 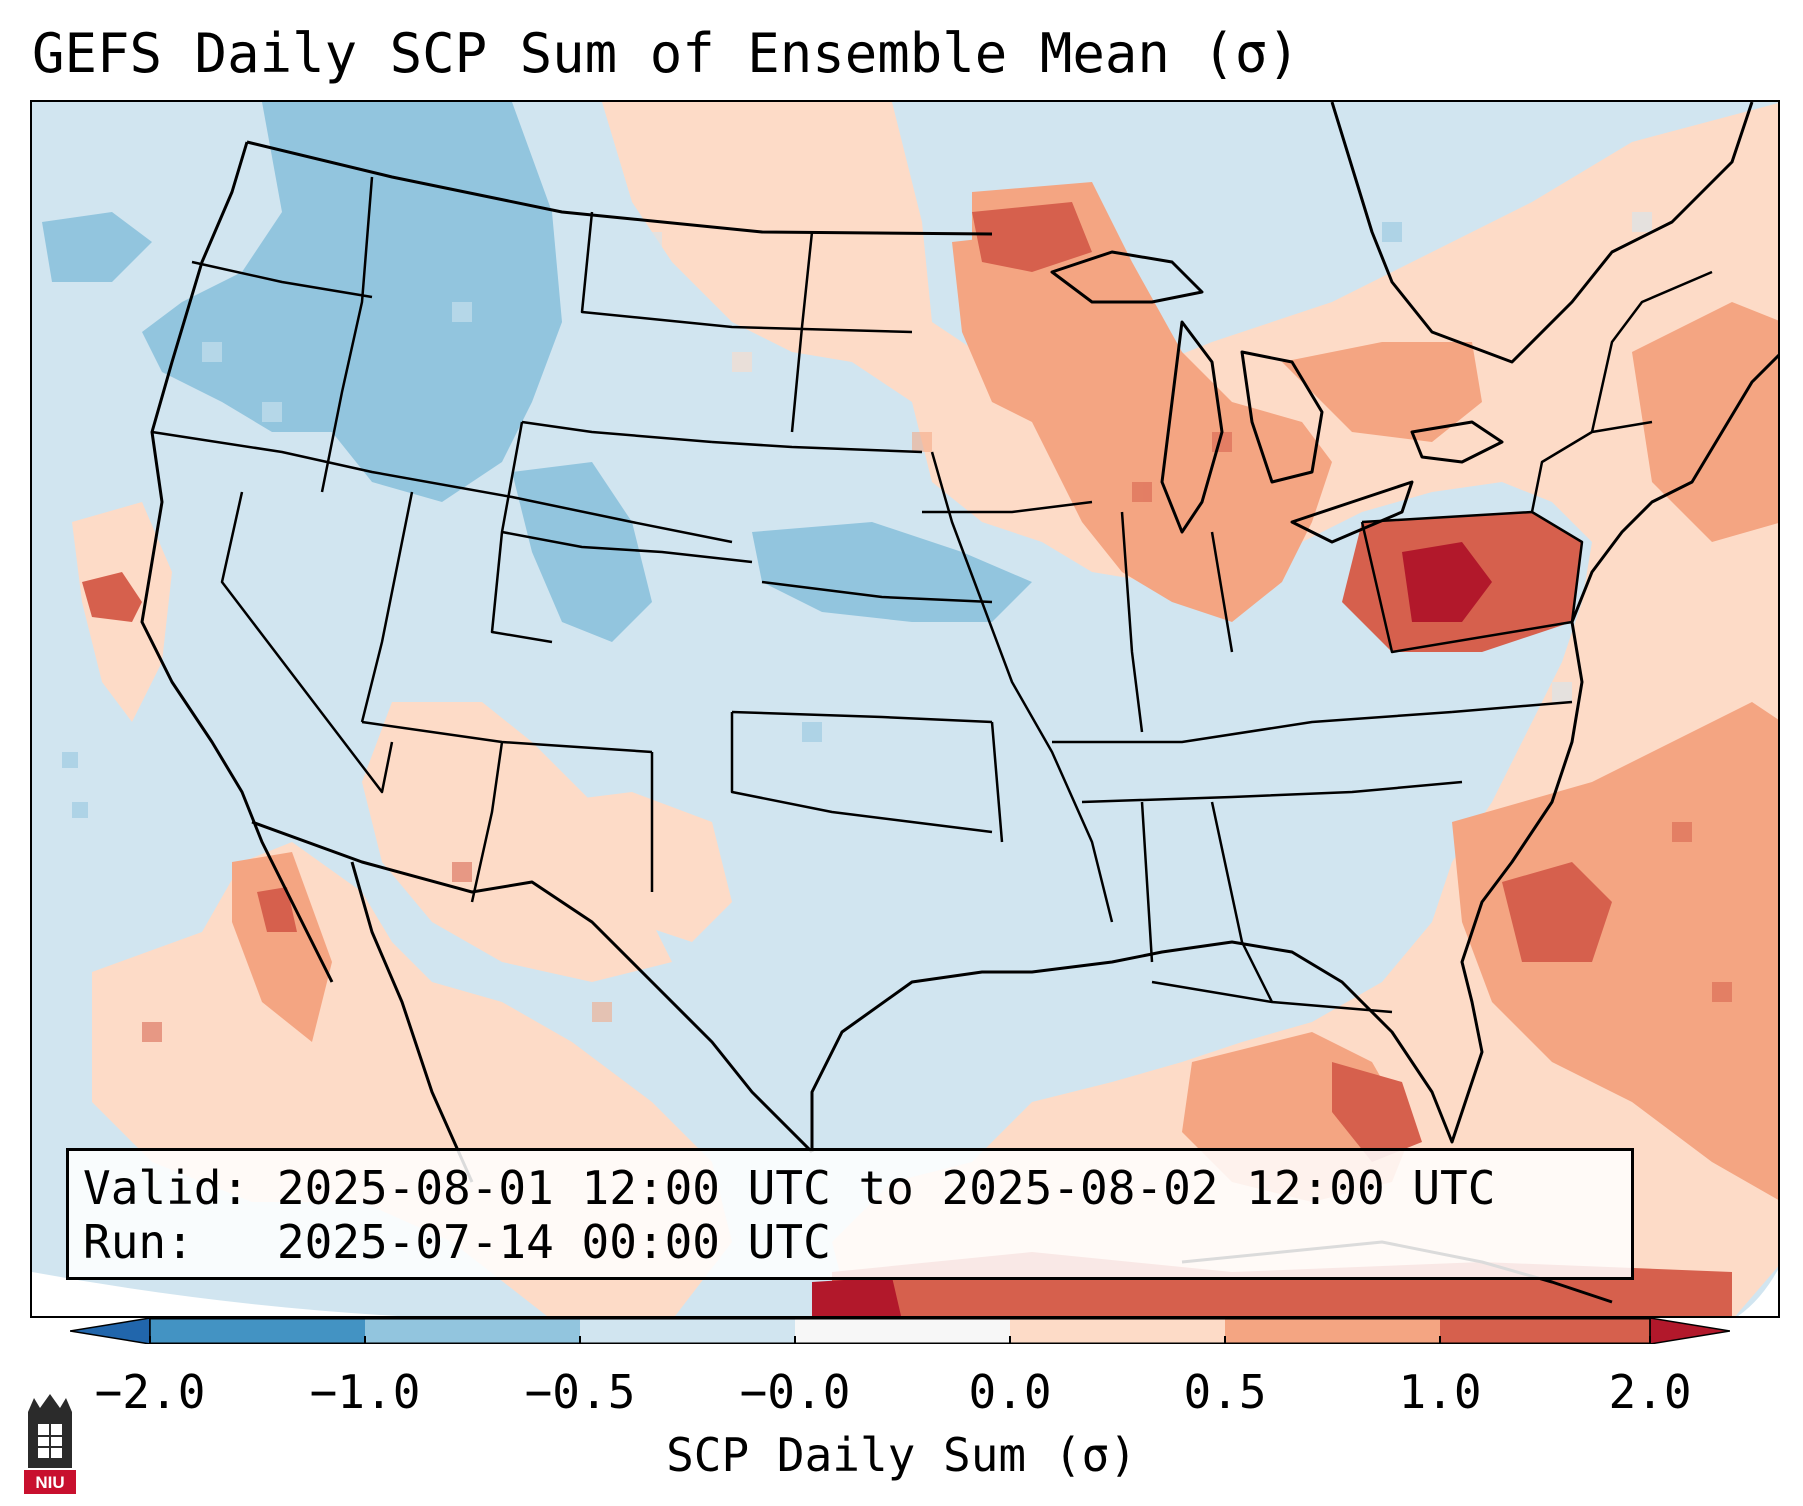 What do you see at coordinates (1252, 727) in the screenshot?
I see `state-line-ky-tn` at bounding box center [1252, 727].